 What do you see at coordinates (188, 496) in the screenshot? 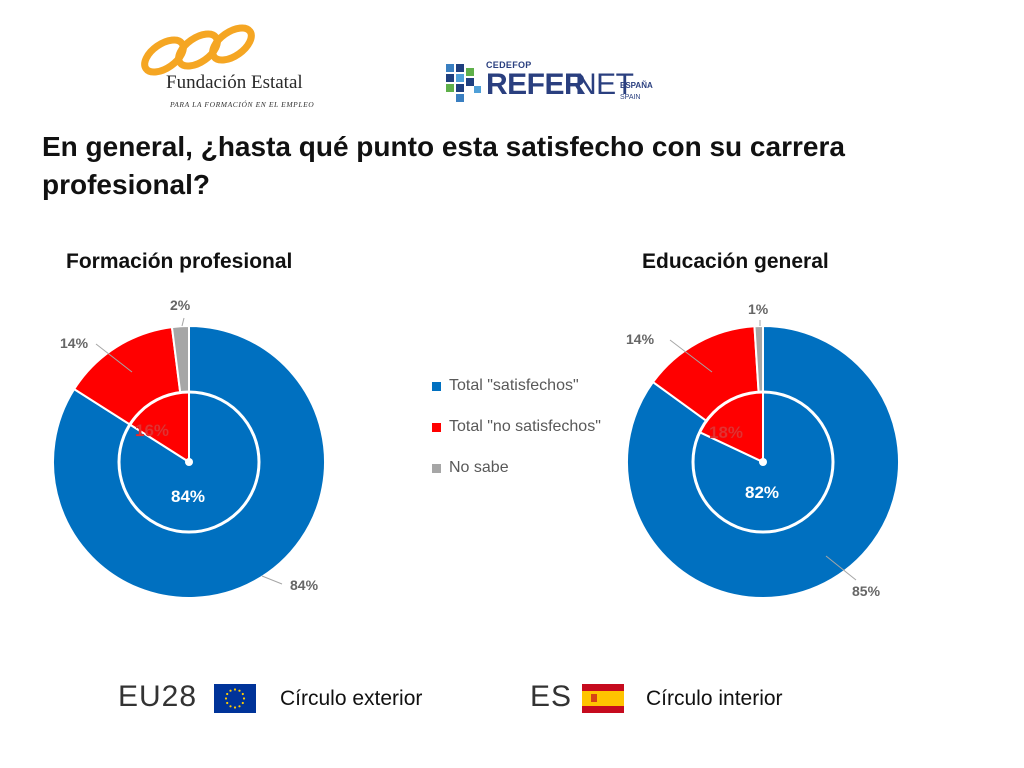
I see `vocational-inner-label-0: 84%` at bounding box center [188, 496].